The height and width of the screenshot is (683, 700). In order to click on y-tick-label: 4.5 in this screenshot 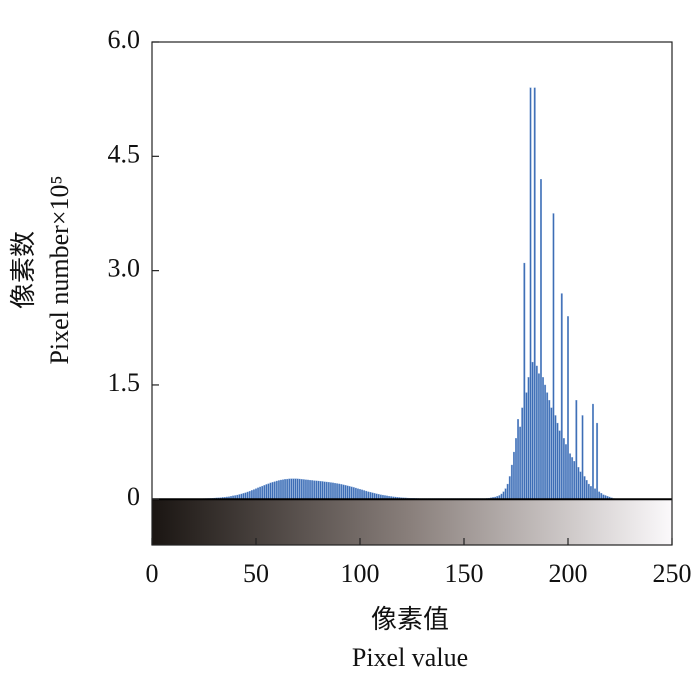, I will do `click(124, 153)`.